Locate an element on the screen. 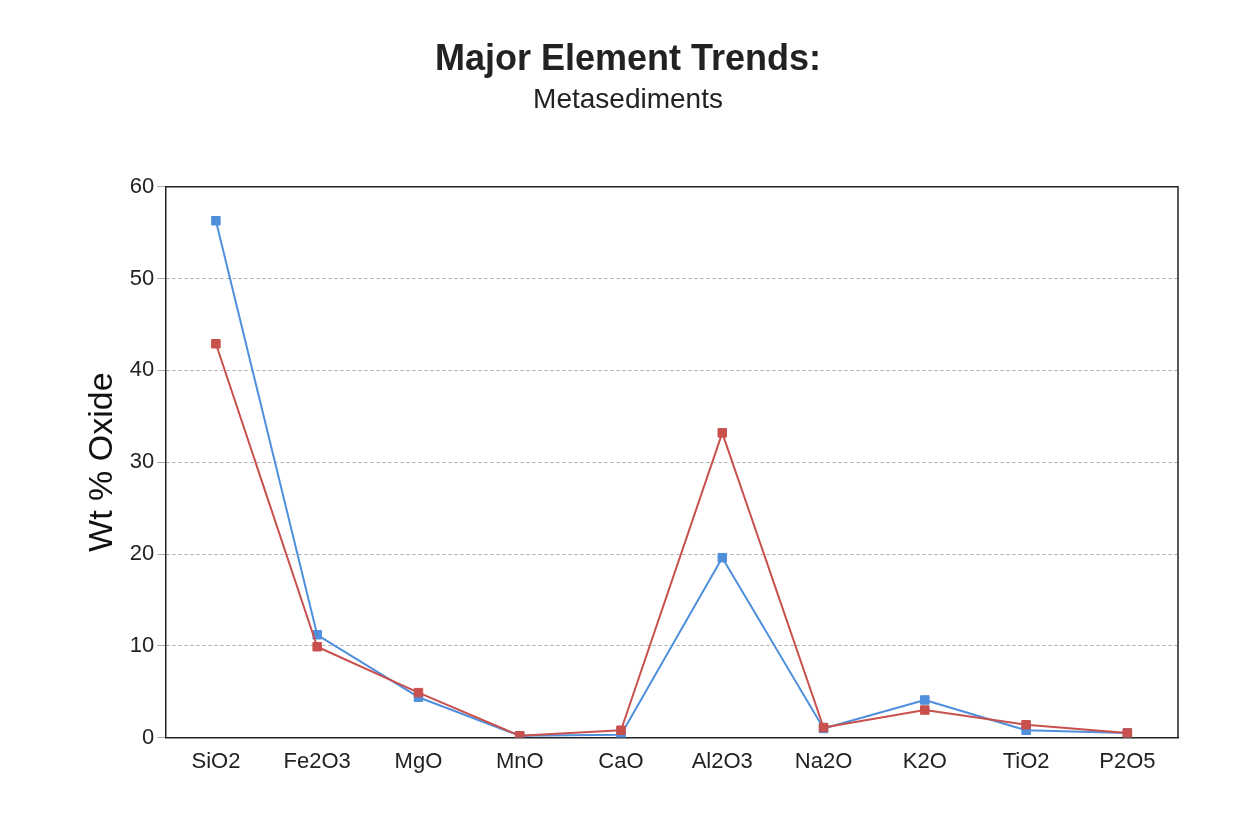 The height and width of the screenshot is (836, 1246). y-tick-label: 10 is located at coordinates (142, 644).